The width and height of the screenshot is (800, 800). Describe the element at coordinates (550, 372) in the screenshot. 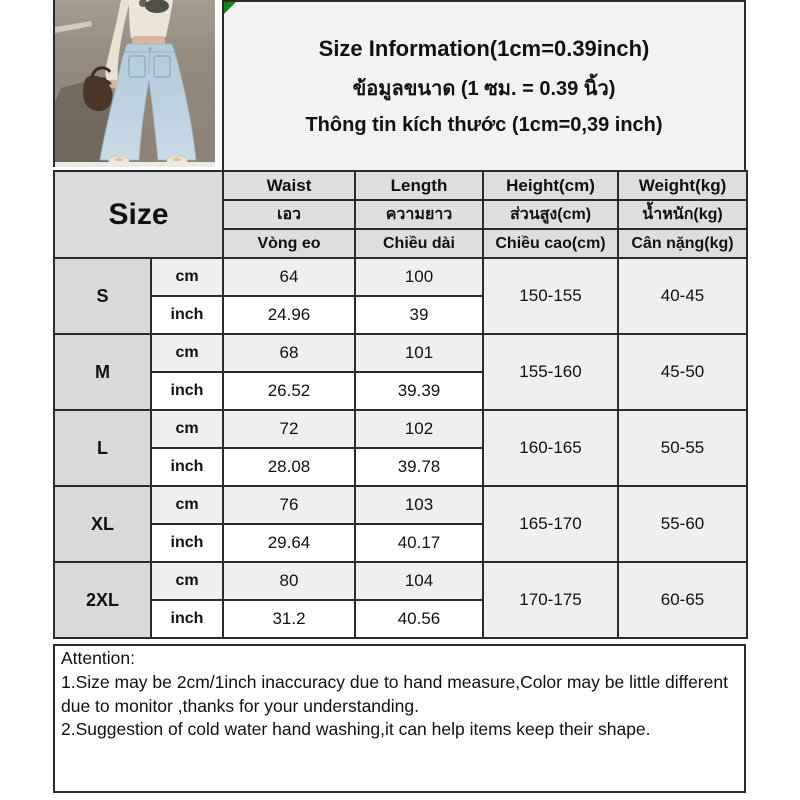

I see `height-range: 155-160` at that location.